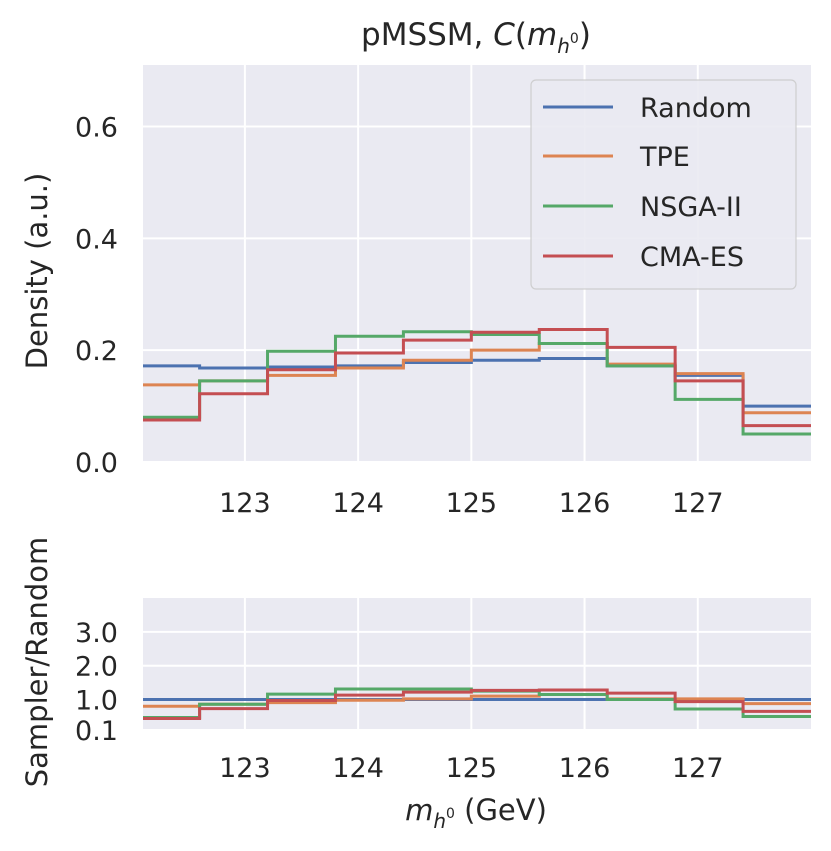  Describe the element at coordinates (96, 731) in the screenshot. I see `ratio-y-tick-label: 0.1` at that location.